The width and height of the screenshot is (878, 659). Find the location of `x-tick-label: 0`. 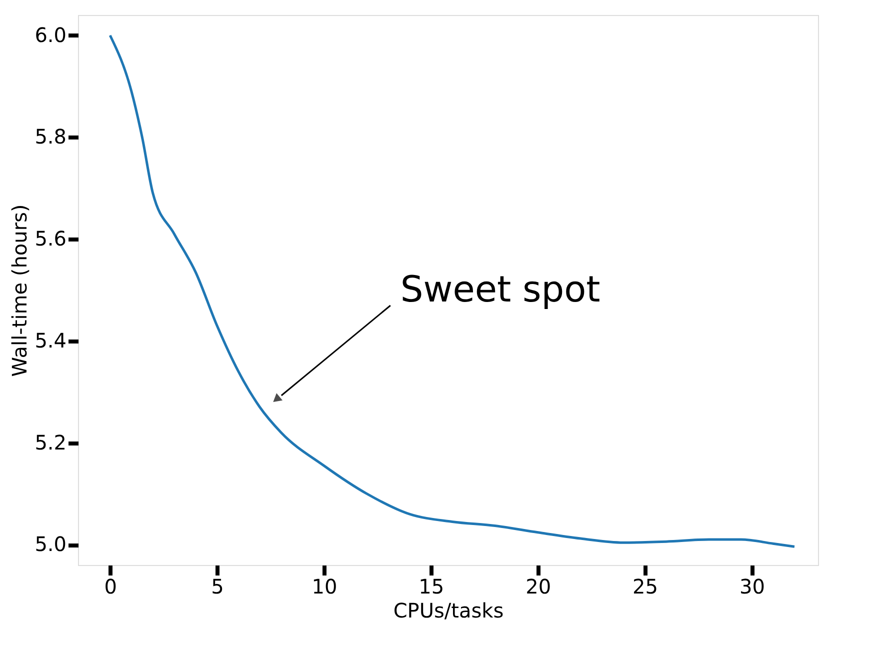

x-tick-label: 0 is located at coordinates (110, 586).